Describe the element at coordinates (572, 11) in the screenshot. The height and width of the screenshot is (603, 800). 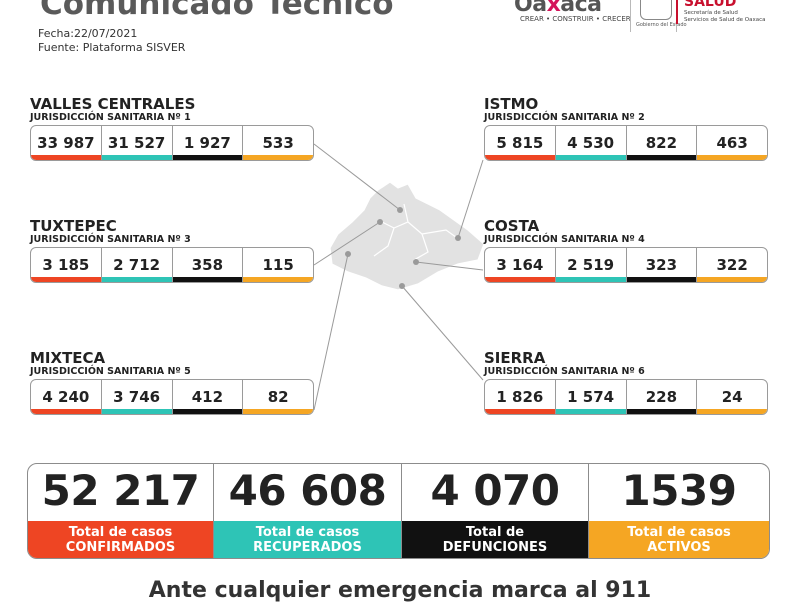
I see `oaxaca-logo: Oaxaca CREAR • CONSTRUIR • CRECER` at that location.